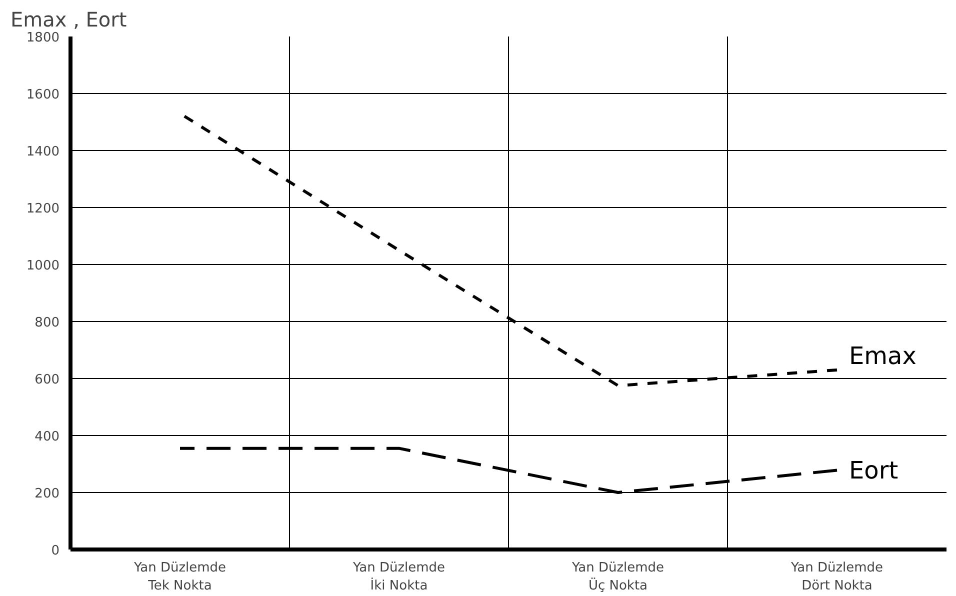 This screenshot has height=596, width=956. What do you see at coordinates (55, 551) in the screenshot?
I see `y-tick-label: 0` at bounding box center [55, 551].